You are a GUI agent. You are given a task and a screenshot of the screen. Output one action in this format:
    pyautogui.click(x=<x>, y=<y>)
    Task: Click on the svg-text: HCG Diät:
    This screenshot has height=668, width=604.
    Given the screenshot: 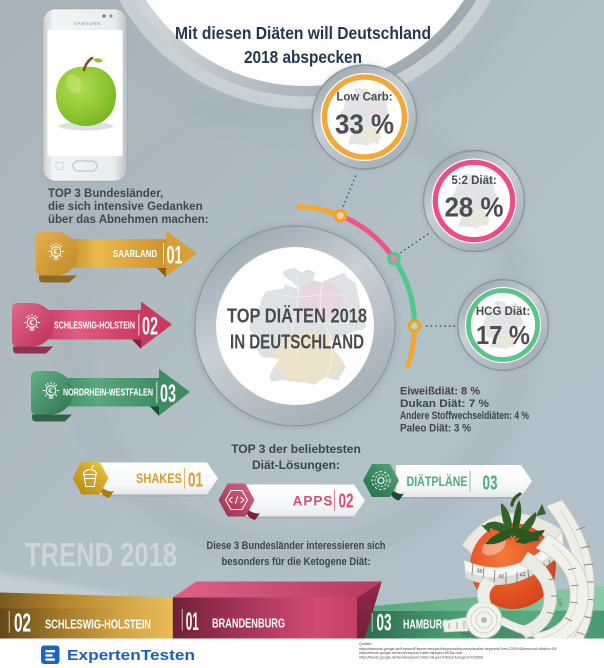 What is the action you would take?
    pyautogui.click(x=503, y=312)
    